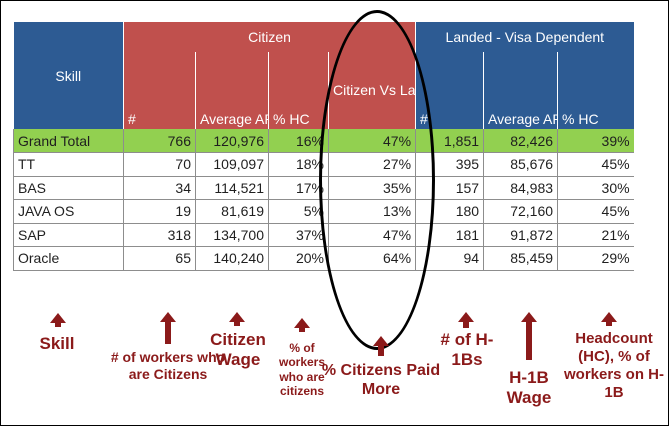 Image resolution: width=671 pixels, height=428 pixels. What do you see at coordinates (232, 211) in the screenshot?
I see `citizen-arc-cell: 81,619` at bounding box center [232, 211].